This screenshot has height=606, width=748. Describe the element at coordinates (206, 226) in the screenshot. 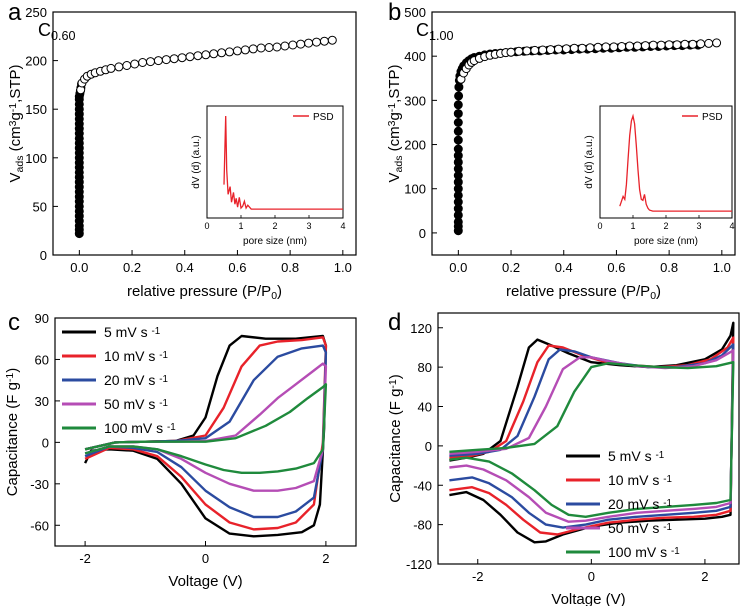

I see `inset-x-tick-label: 0` at that location.